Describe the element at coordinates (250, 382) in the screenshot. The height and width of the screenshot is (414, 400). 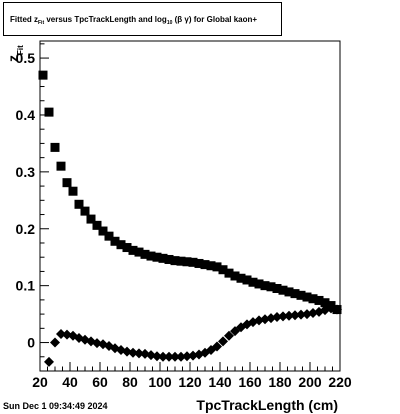
I see `x-tick-label: 160` at that location.